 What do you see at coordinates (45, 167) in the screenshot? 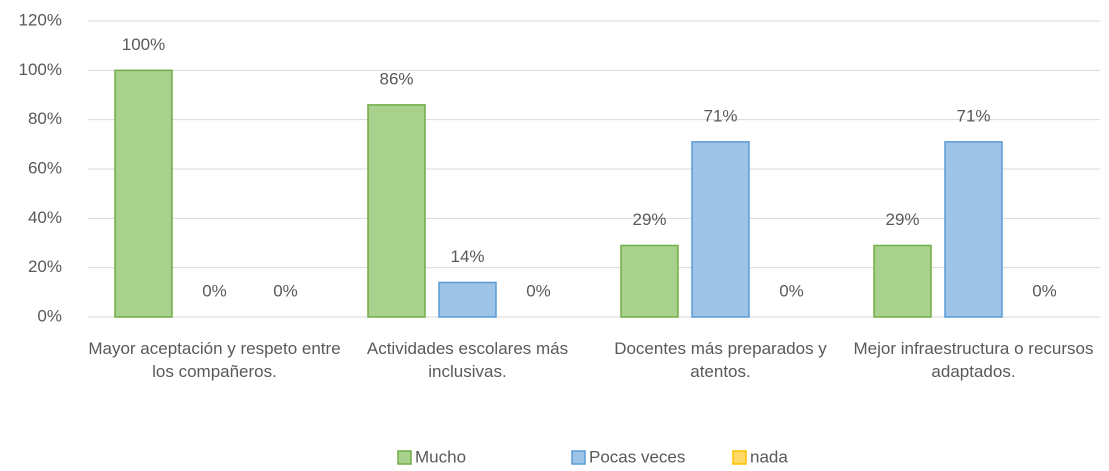
I see `y-tick-label: 60%` at bounding box center [45, 167].